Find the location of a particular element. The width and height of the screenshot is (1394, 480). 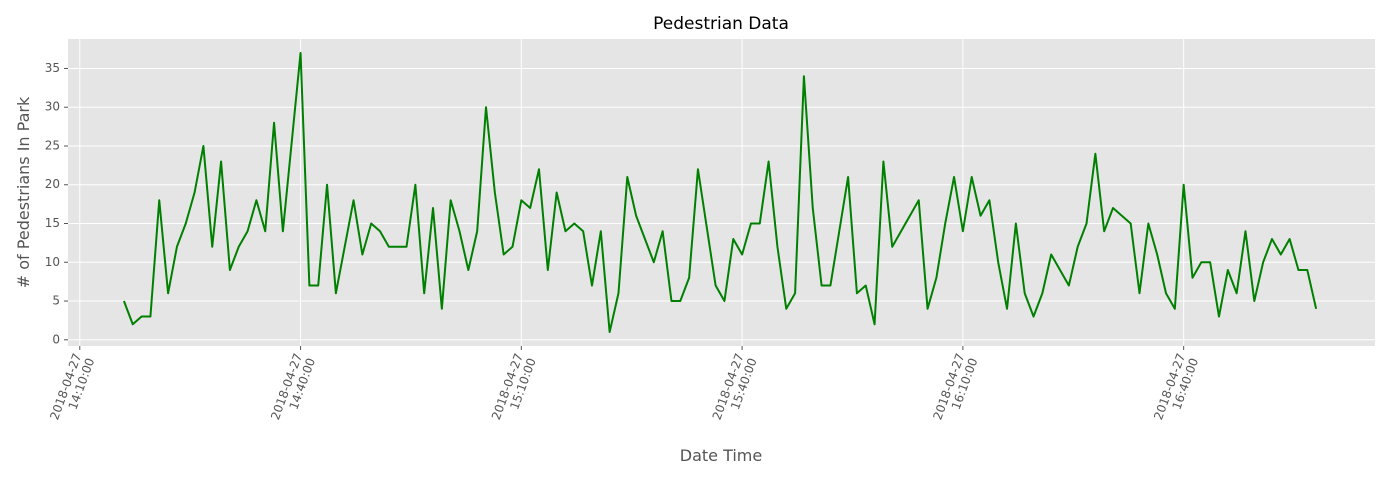

x-axis-label: Date Time is located at coordinates (721, 455).